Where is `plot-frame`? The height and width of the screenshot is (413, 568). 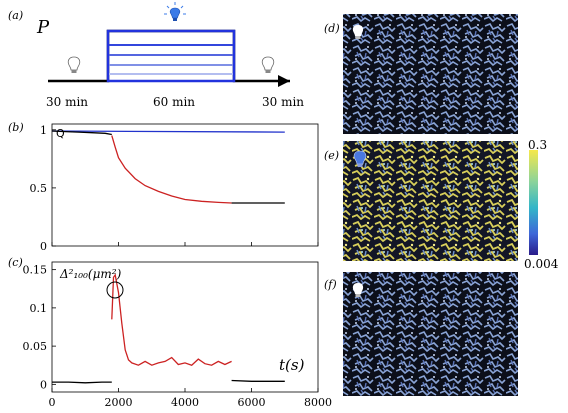 plot-frame is located at coordinates (185, 185).